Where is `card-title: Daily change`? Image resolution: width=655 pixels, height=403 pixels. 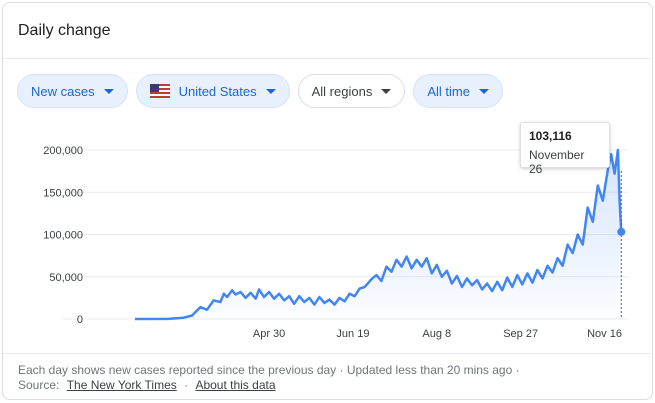
card-title: Daily change is located at coordinates (64, 30).